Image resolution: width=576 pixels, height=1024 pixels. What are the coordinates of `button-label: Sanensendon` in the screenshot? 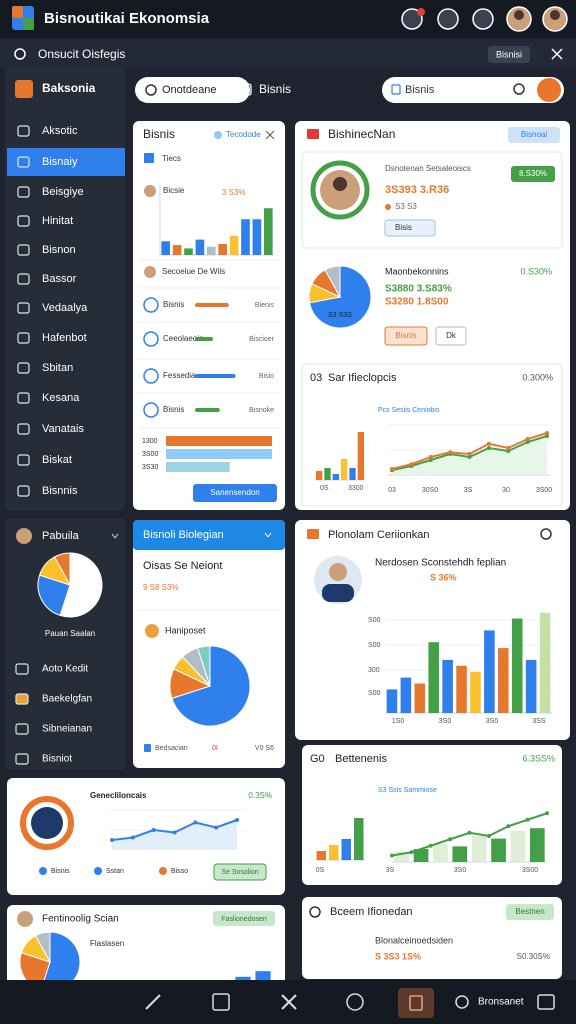 It's located at (234, 492).